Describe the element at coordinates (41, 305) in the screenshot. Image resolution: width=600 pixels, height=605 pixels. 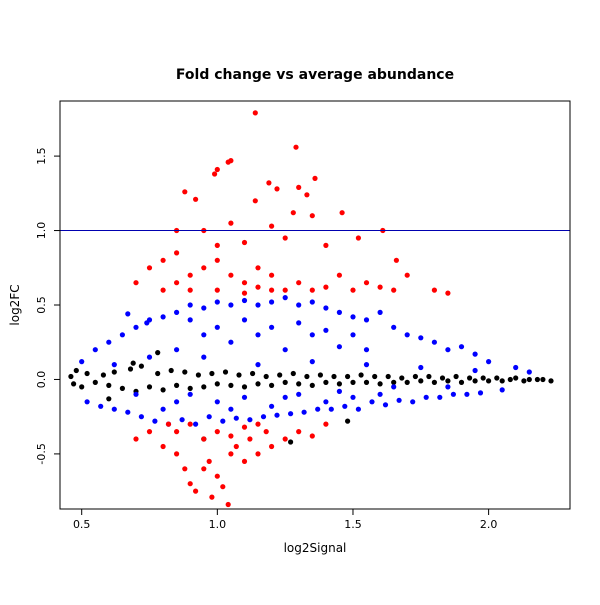
I see `y-tick-label: 0.5` at that location.